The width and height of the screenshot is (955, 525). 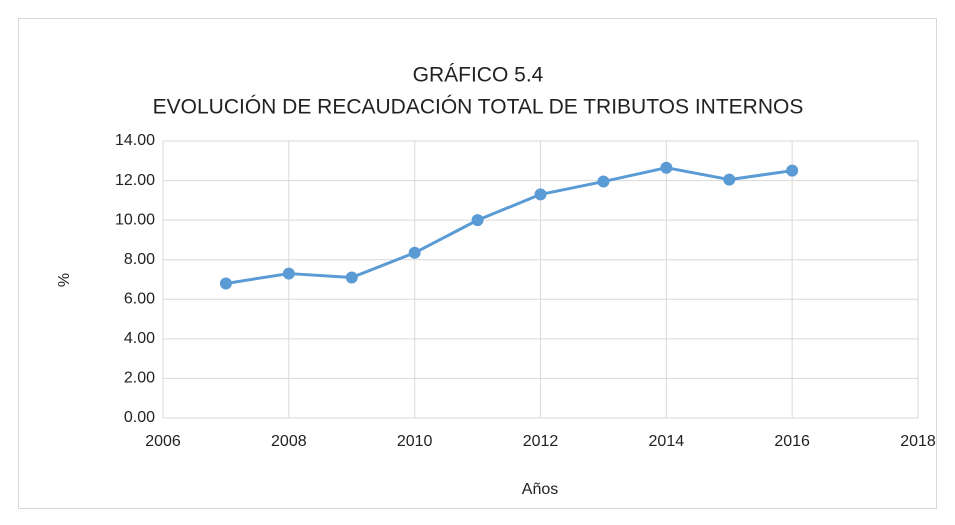 I want to click on y-tick-label: 8.00, so click(x=139, y=259).